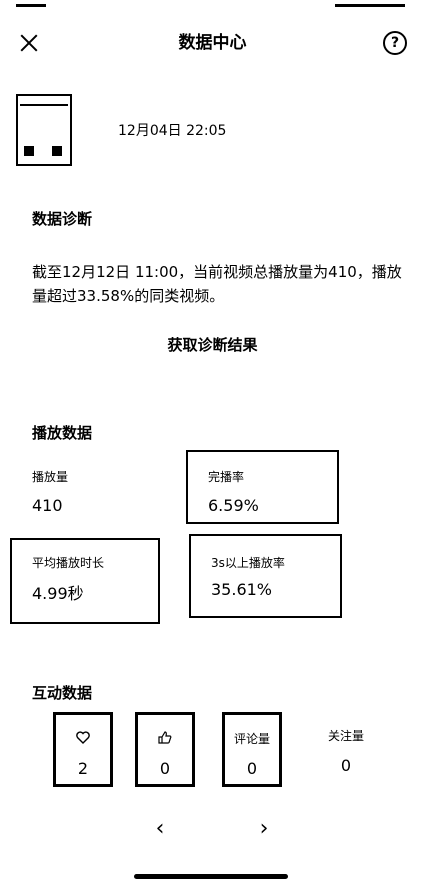 The width and height of the screenshot is (425, 883). Describe the element at coordinates (252, 749) in the screenshot. I see `comments-box: 评论量 0` at that location.